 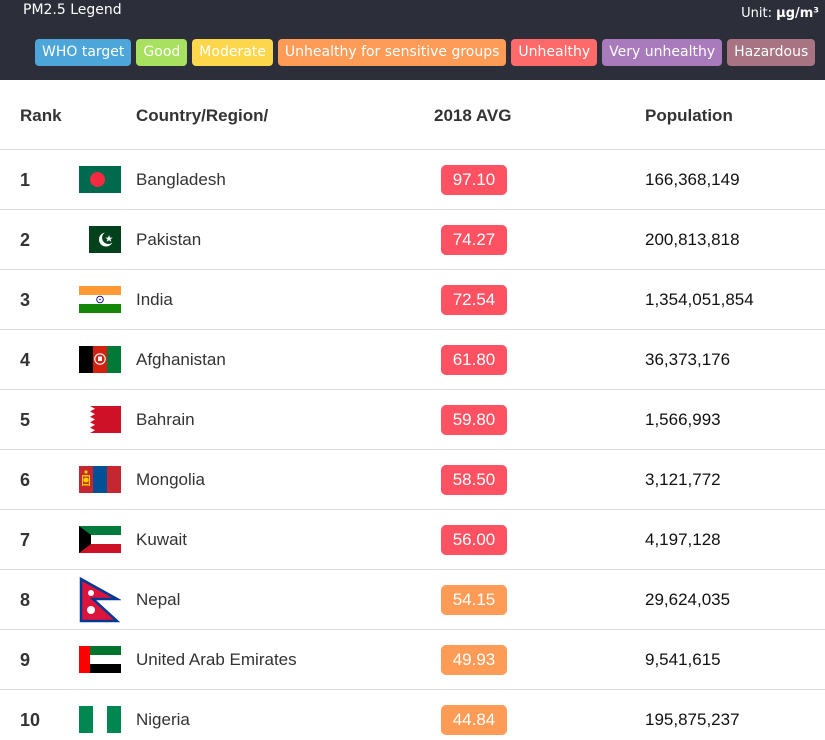 What do you see at coordinates (25, 300) in the screenshot?
I see `rank-cell: 3` at bounding box center [25, 300].